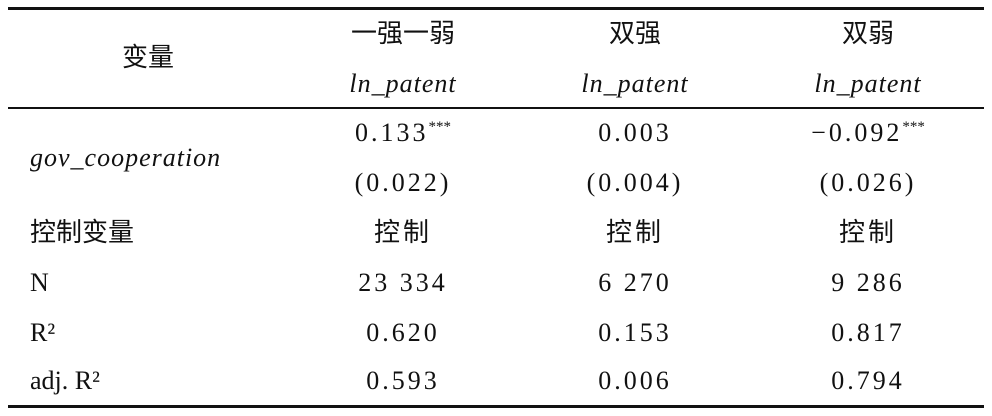 The image size is (992, 416). I want to click on standard-error: (0.004), so click(635, 182).